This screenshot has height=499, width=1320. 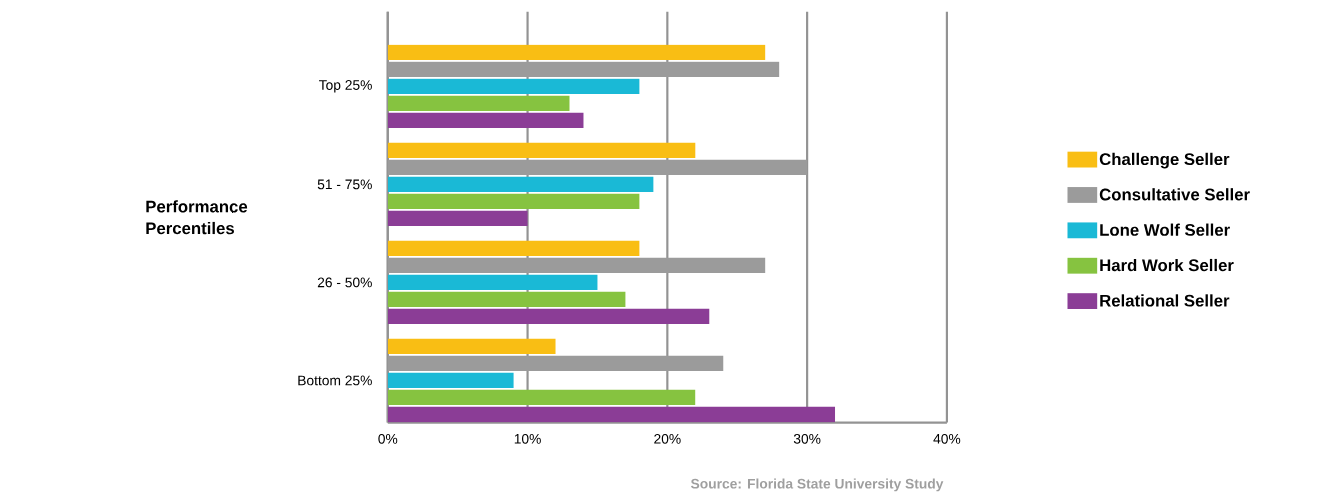 I want to click on legend-label: Consultative Seller, so click(x=1174, y=194).